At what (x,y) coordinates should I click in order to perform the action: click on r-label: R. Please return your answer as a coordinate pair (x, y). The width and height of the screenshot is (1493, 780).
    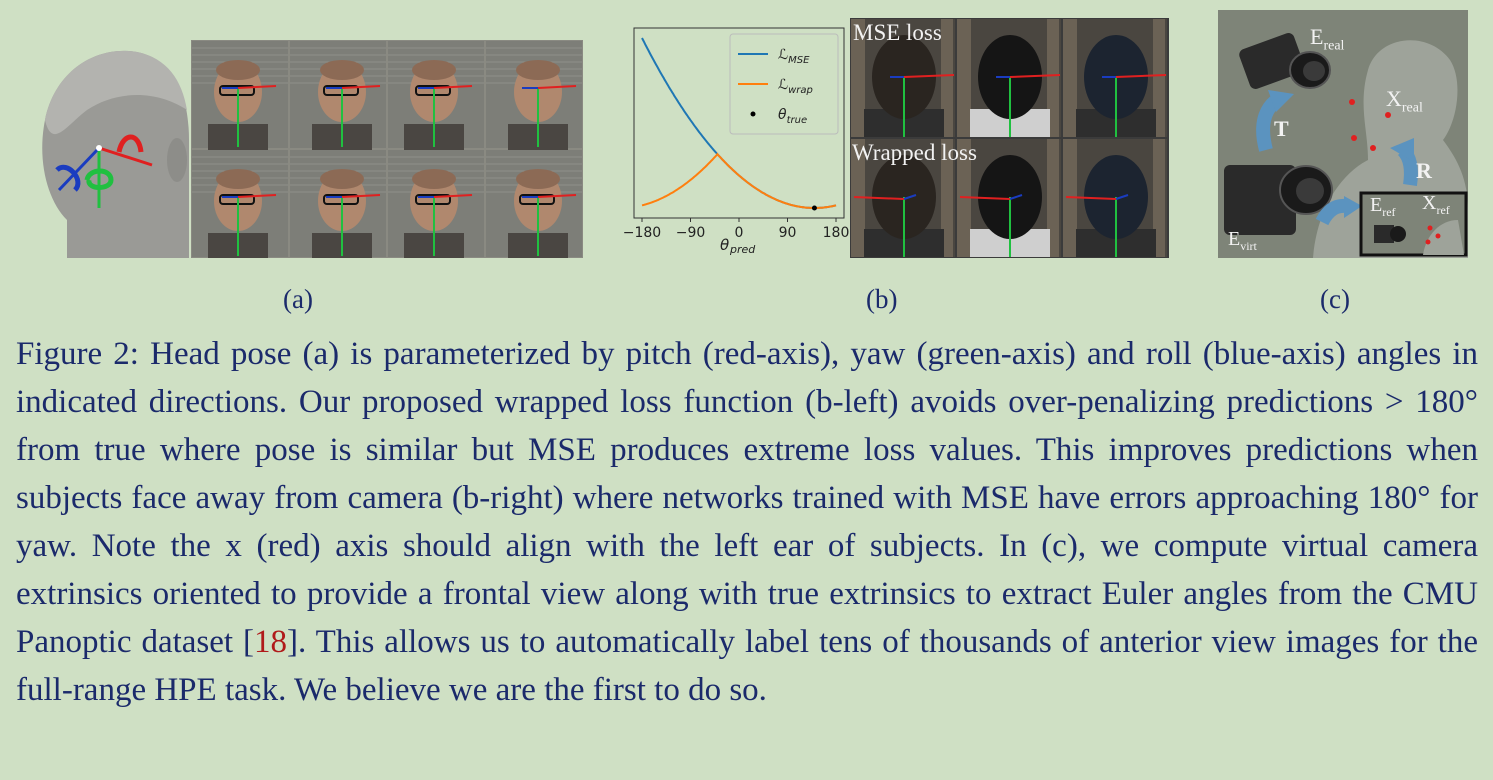
    Looking at the image, I should click on (1424, 170).